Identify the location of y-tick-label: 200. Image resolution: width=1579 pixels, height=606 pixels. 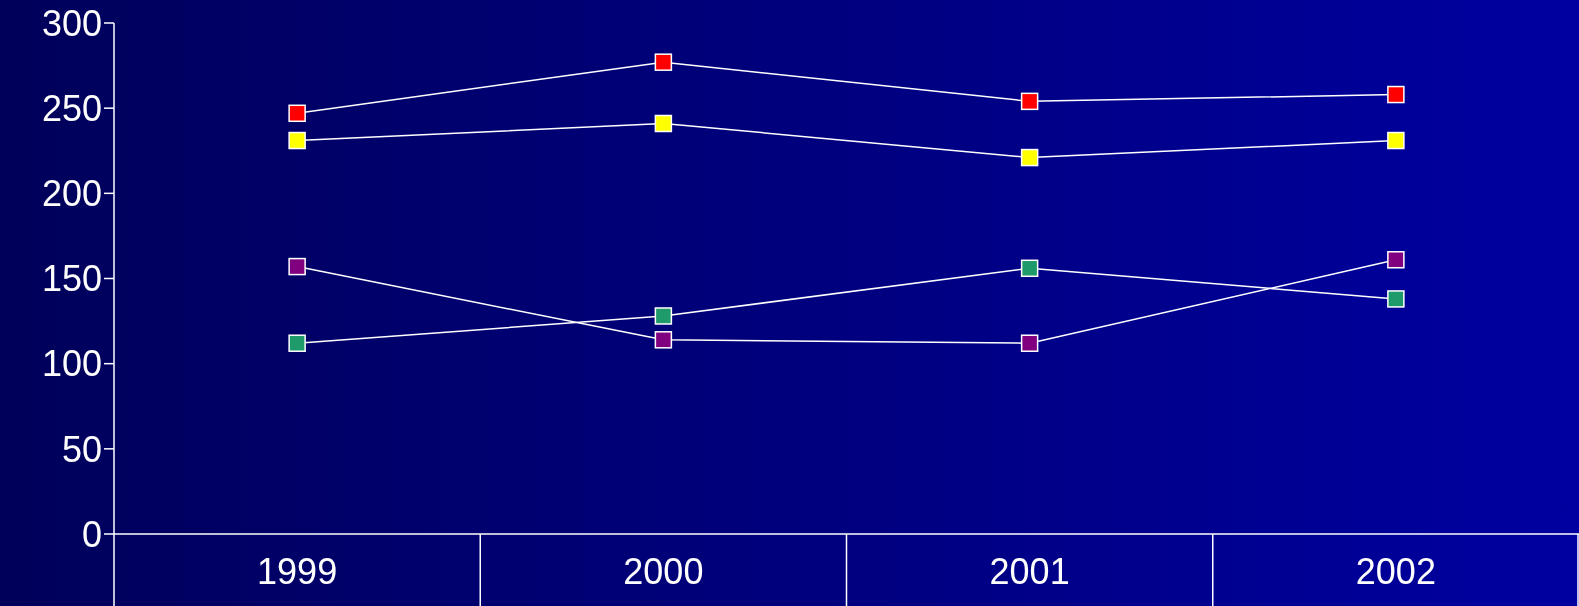
(71, 194).